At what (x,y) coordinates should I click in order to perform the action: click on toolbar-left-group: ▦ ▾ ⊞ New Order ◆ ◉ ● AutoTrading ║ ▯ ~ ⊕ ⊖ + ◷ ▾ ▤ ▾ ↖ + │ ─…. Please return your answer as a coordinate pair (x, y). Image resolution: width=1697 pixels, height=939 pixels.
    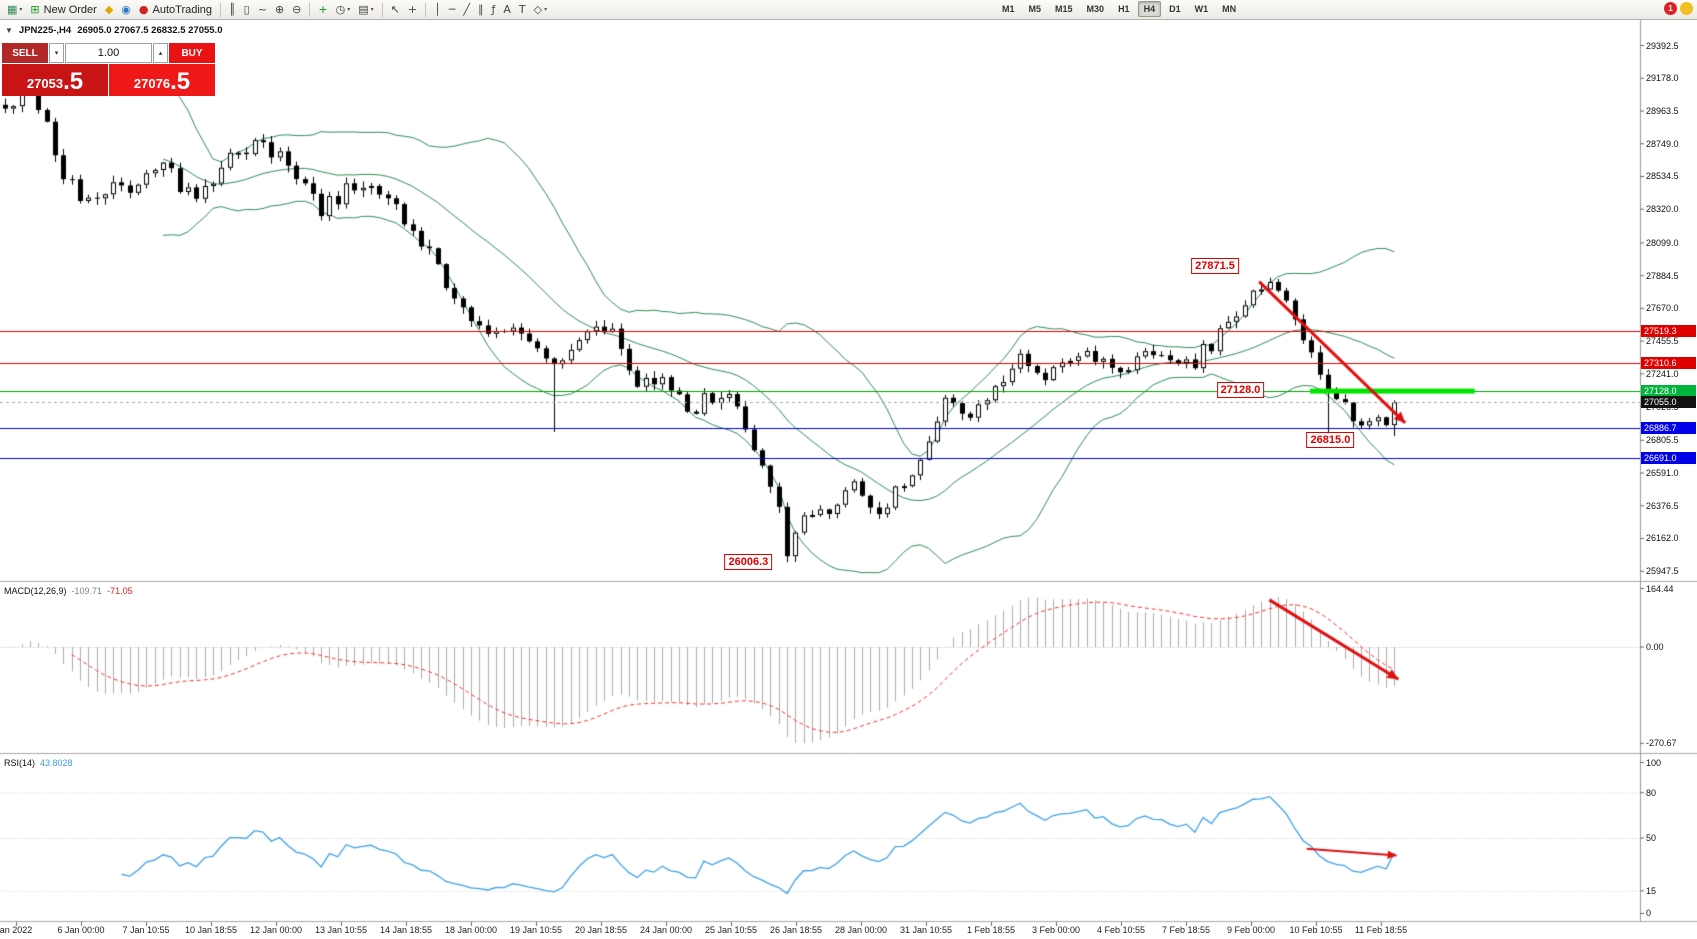
    Looking at the image, I should click on (277, 9).